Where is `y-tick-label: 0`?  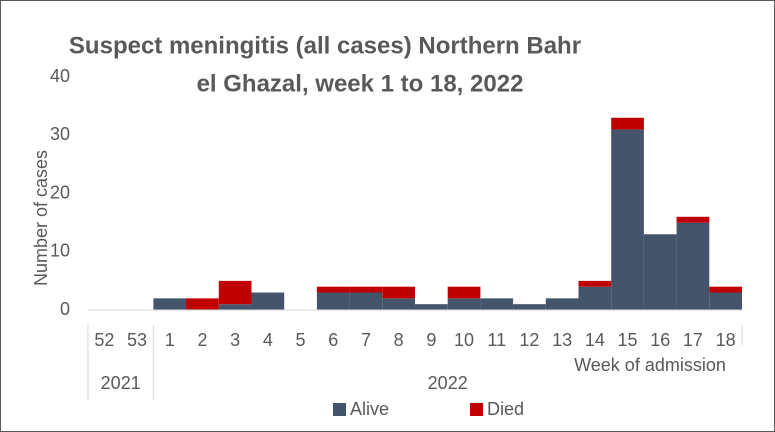 y-tick-label: 0 is located at coordinates (65, 309).